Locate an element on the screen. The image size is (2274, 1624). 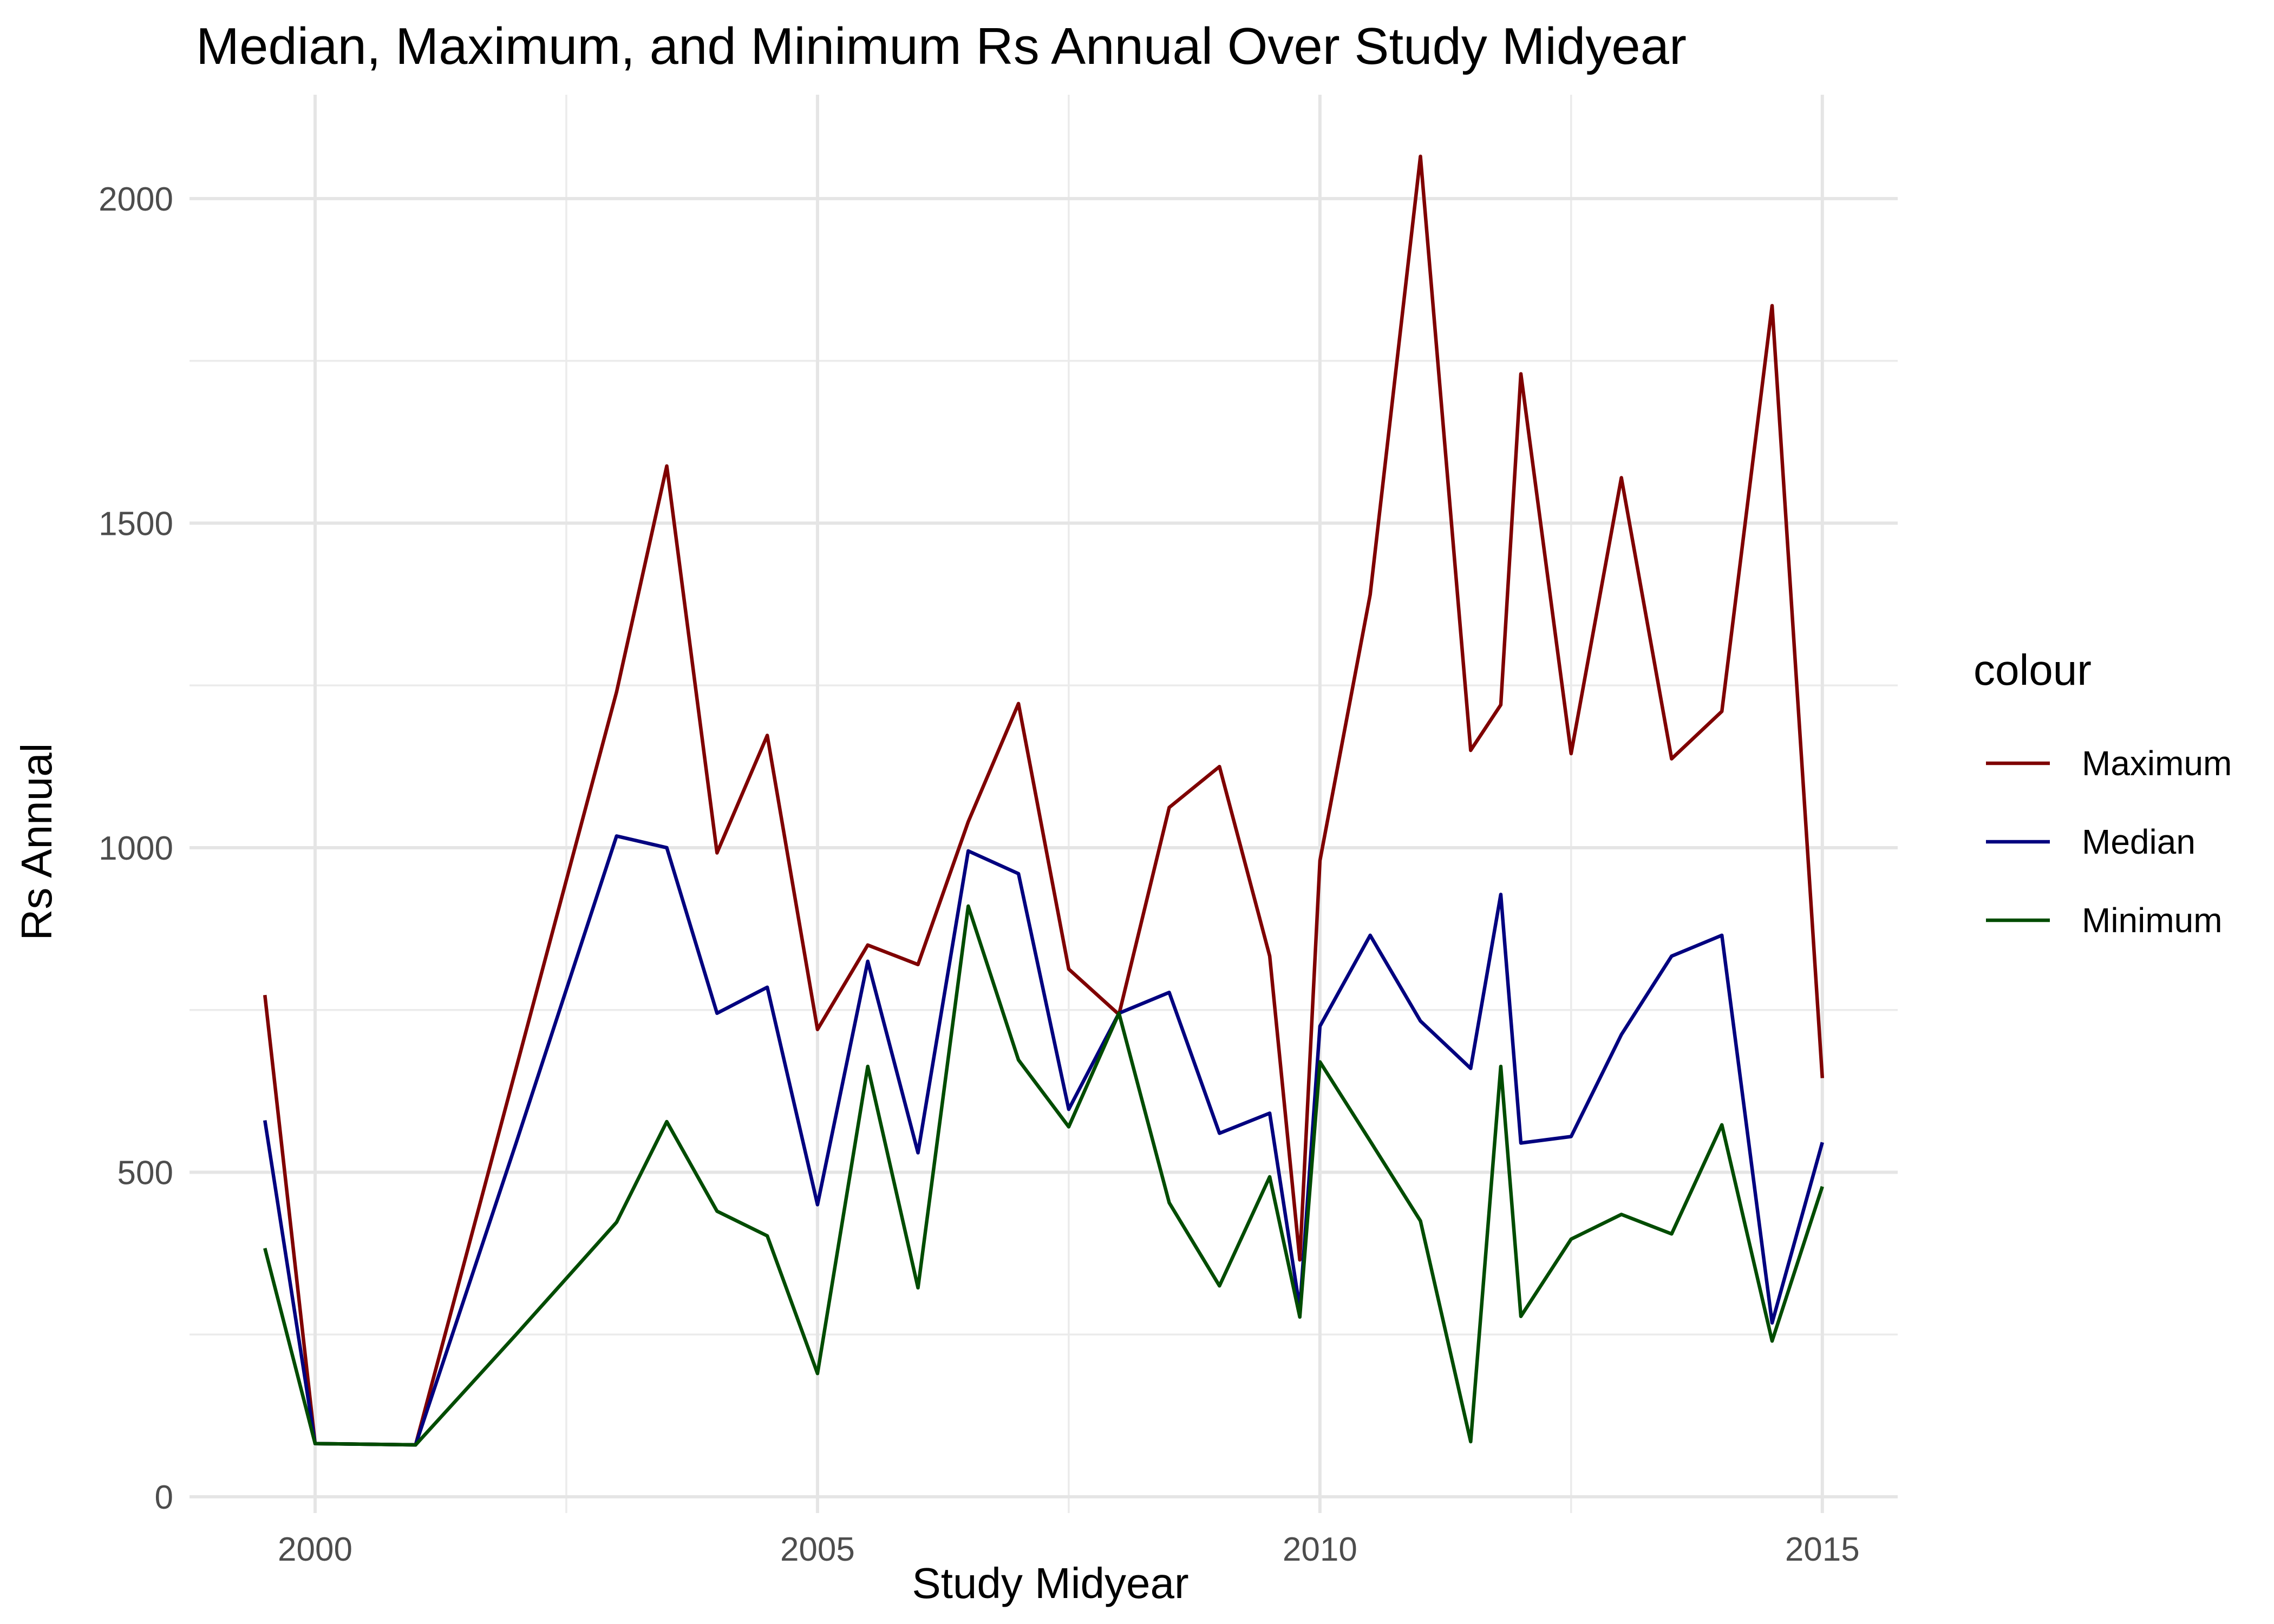
legend-title: colour is located at coordinates (2033, 670).